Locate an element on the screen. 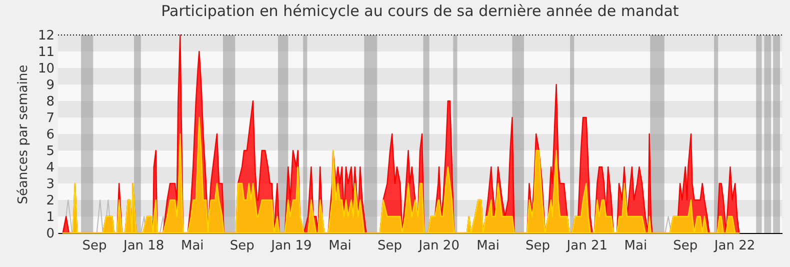 Image resolution: width=790 pixels, height=267 pixels. x-tick-label: Jan 21 is located at coordinates (587, 246).